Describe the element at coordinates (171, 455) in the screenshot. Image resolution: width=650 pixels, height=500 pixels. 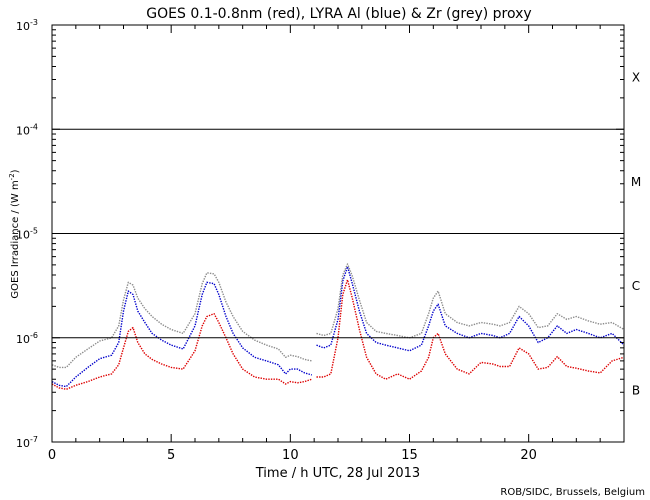
I see `x-tick-label-1: 5` at that location.